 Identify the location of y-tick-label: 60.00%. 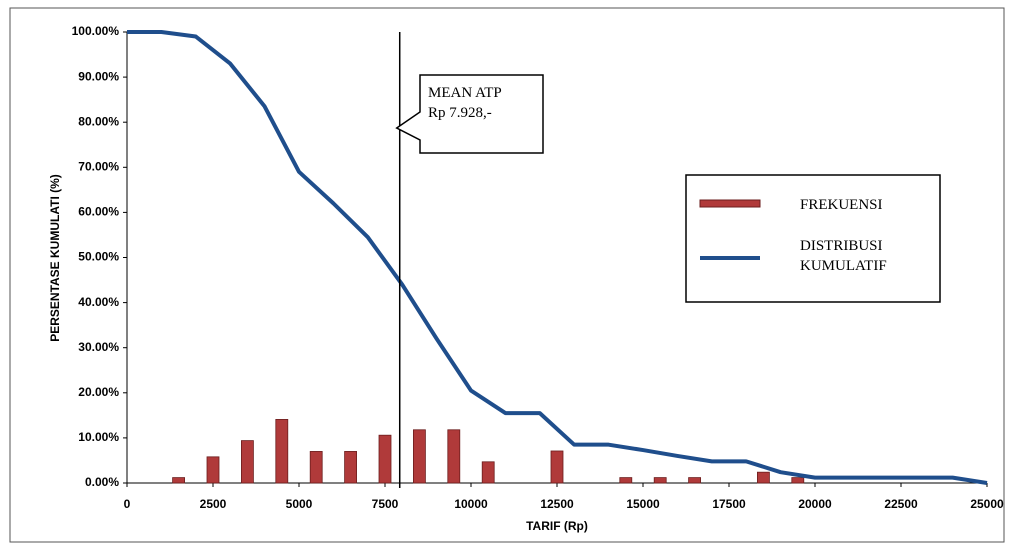
(98, 212).